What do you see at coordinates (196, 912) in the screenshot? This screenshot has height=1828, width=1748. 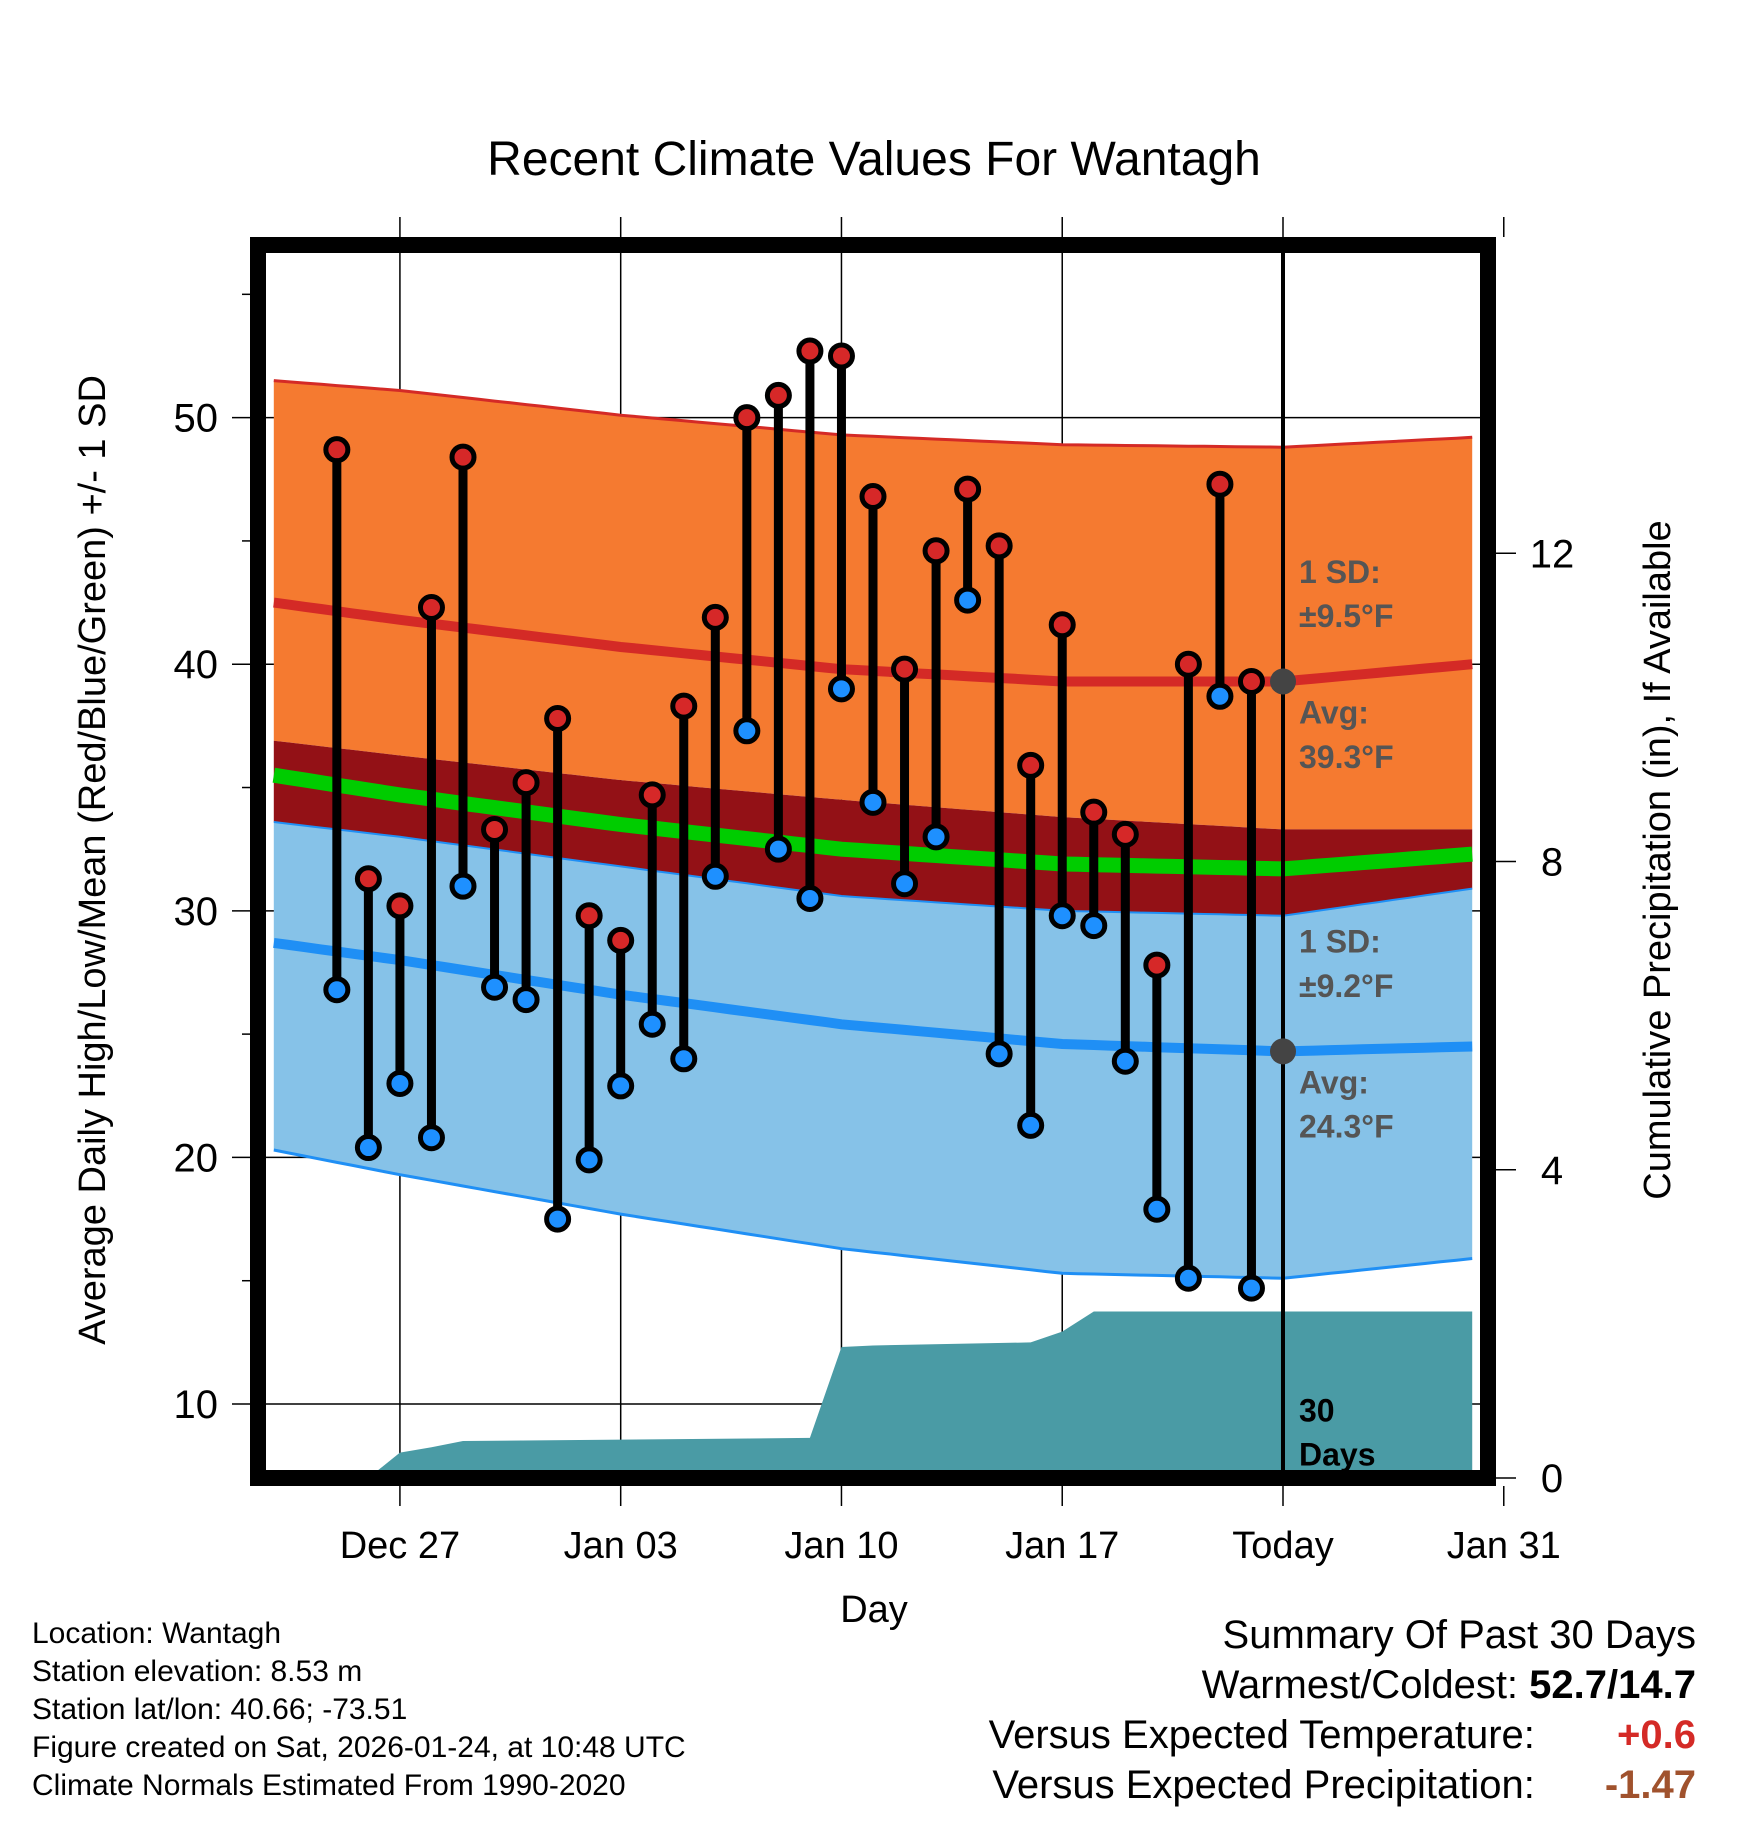 I see `y-tick-label: 30` at bounding box center [196, 912].